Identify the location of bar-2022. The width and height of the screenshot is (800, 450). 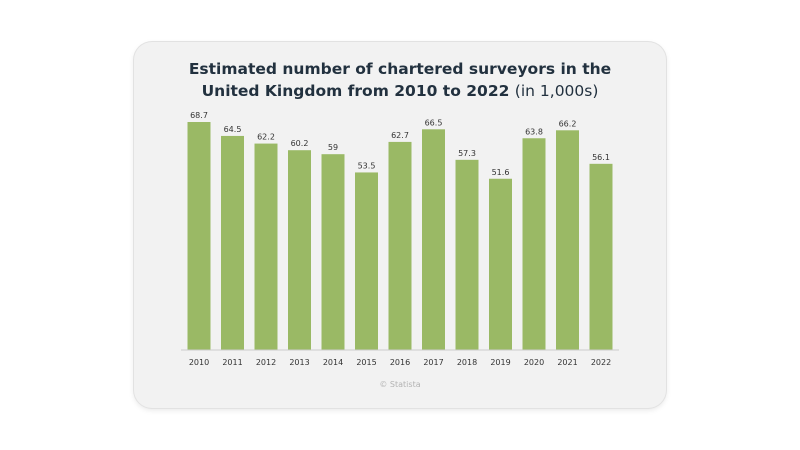
(601, 256).